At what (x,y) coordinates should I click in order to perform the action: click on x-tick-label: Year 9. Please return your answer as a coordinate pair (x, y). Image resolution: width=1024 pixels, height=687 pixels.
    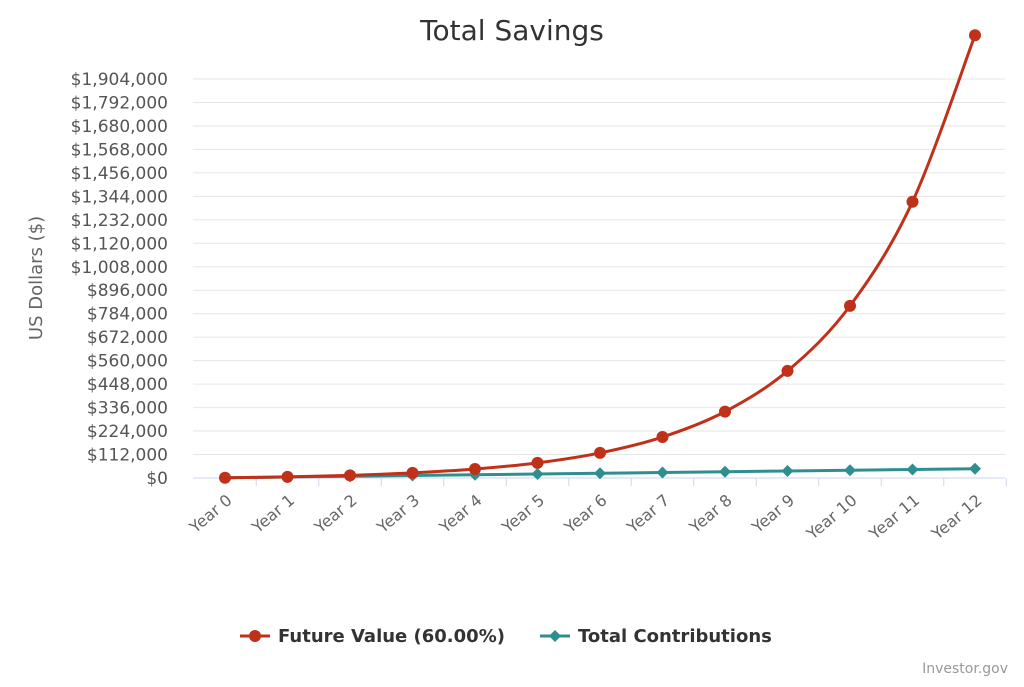
    Looking at the image, I should click on (772, 514).